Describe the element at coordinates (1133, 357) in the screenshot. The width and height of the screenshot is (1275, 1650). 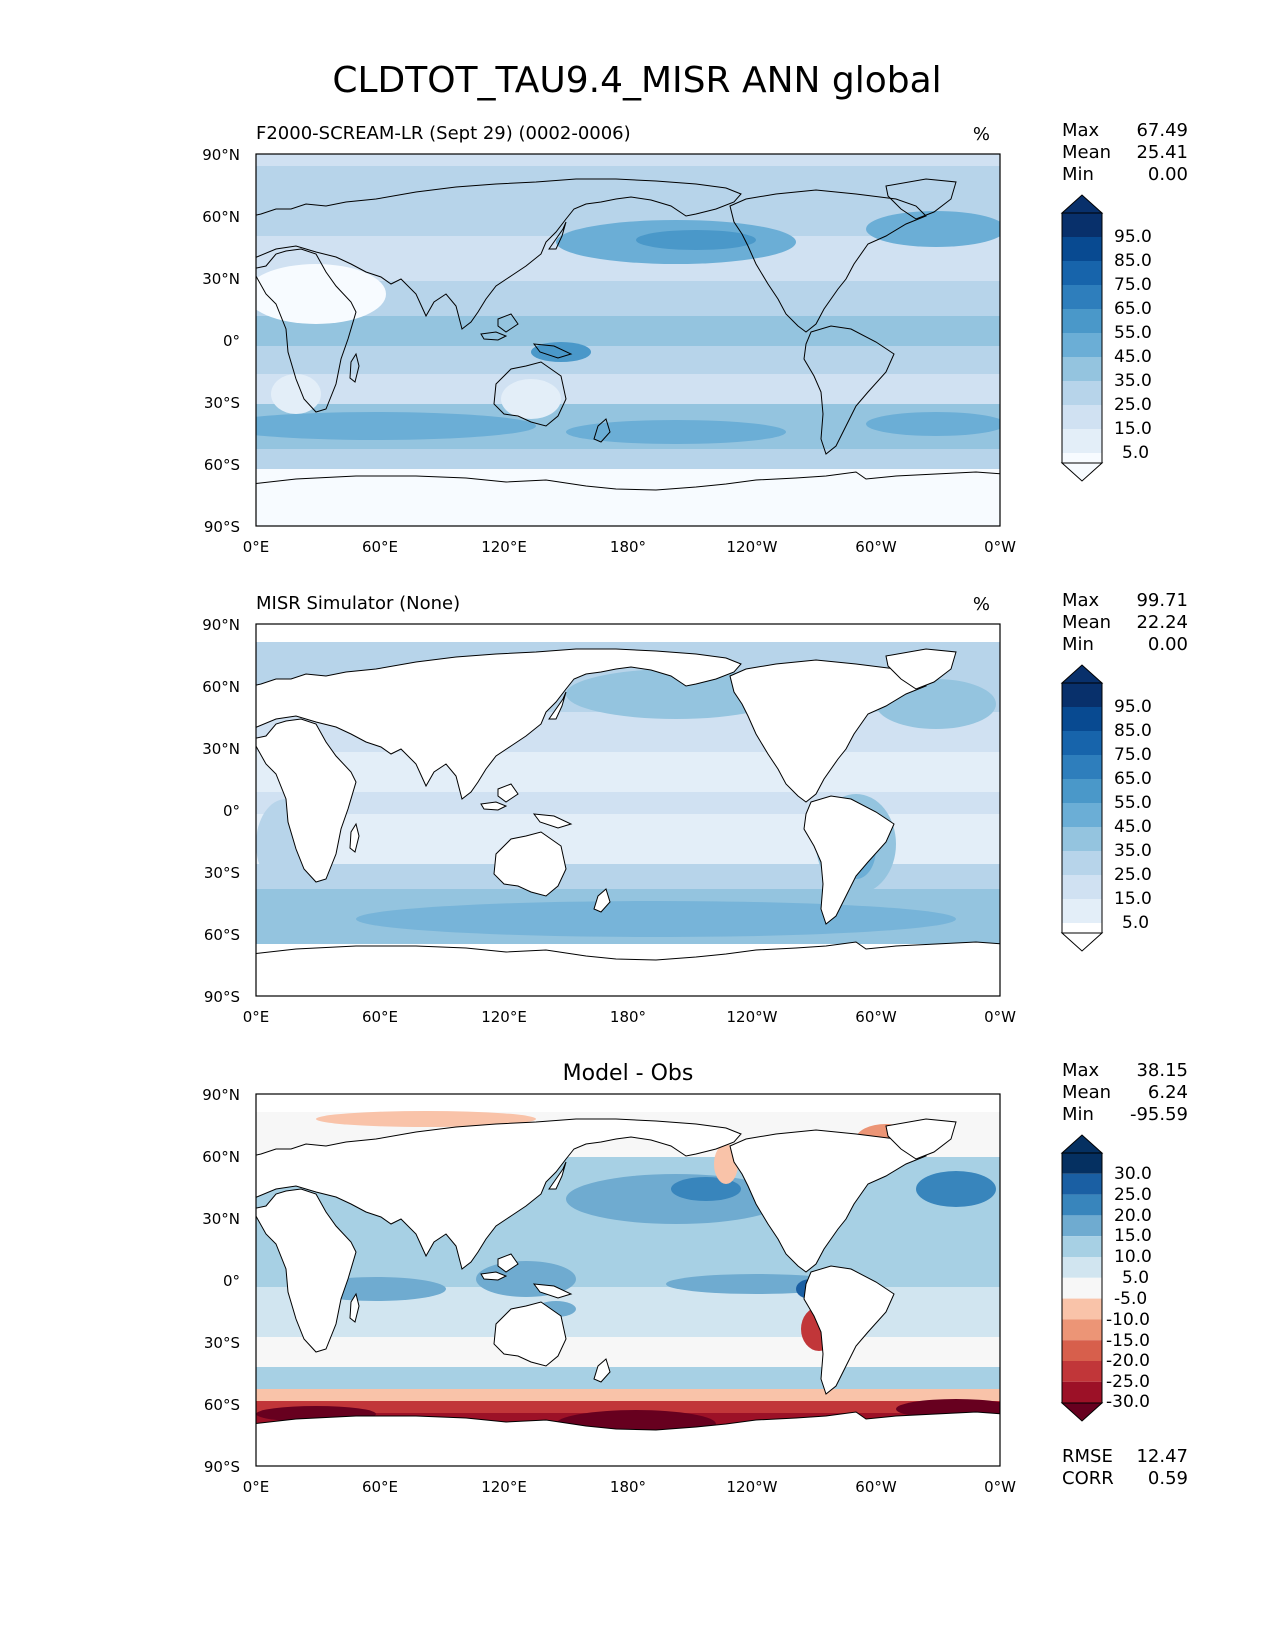
I see `colorbar-tick: 45.0` at that location.